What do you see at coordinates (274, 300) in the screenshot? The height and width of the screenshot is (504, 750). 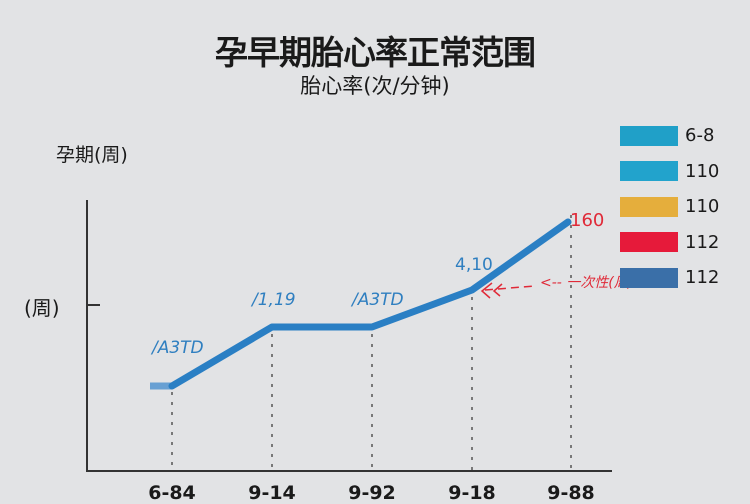 I see `point-label: /1,19` at bounding box center [274, 300].